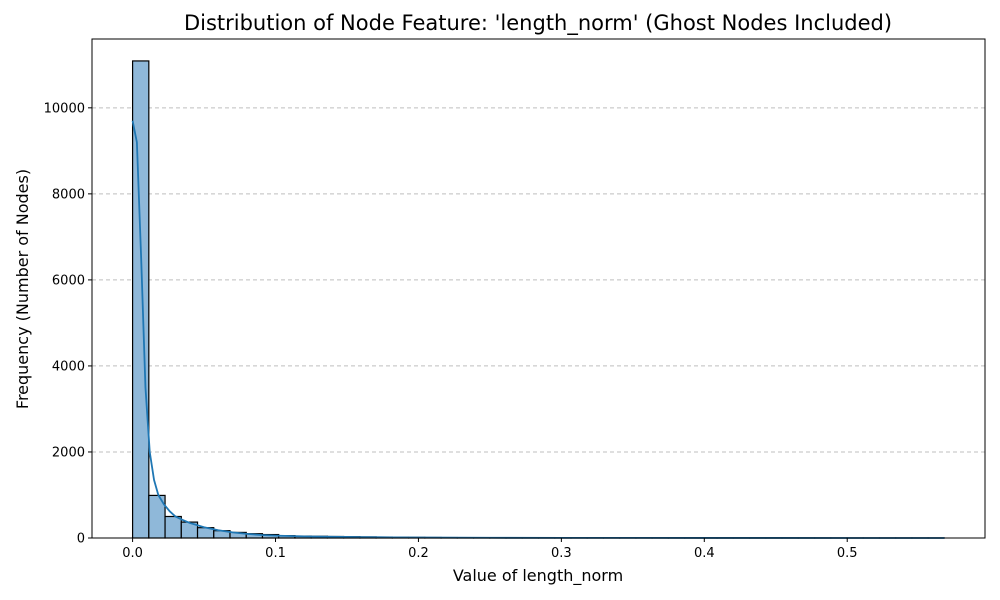  Describe the element at coordinates (173, 527) in the screenshot. I see `histogram-bar` at that location.